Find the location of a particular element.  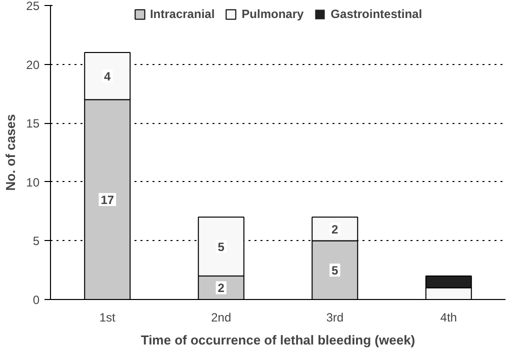

data-label: 17 is located at coordinates (107, 200).